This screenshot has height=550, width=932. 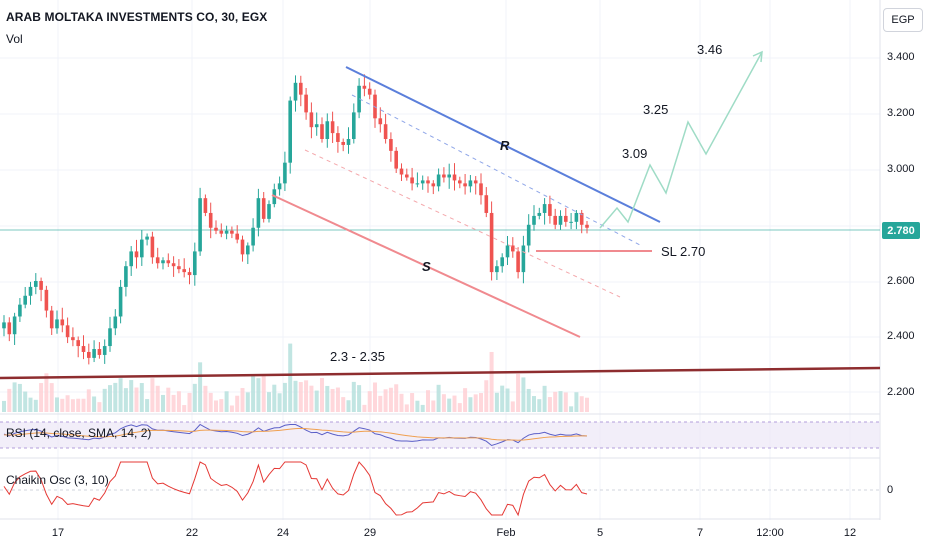 What do you see at coordinates (635, 153) in the screenshot?
I see `target-1-label: 3.09` at bounding box center [635, 153].